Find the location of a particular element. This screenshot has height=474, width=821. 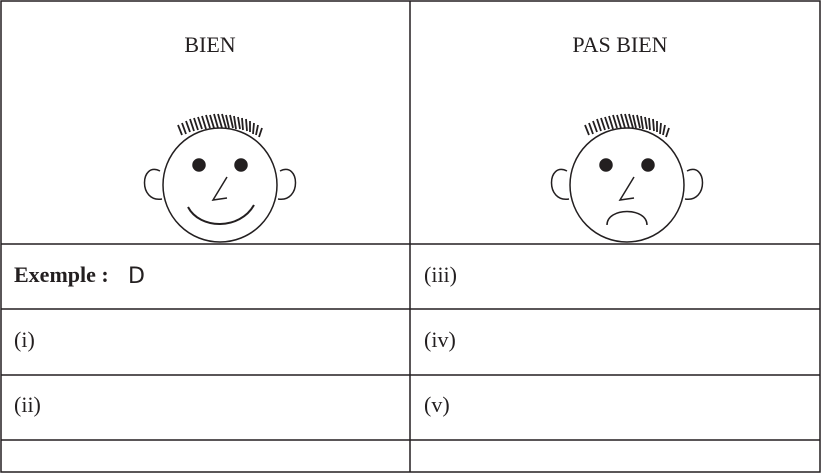

header-cell: BIEN is located at coordinates (209, 44).